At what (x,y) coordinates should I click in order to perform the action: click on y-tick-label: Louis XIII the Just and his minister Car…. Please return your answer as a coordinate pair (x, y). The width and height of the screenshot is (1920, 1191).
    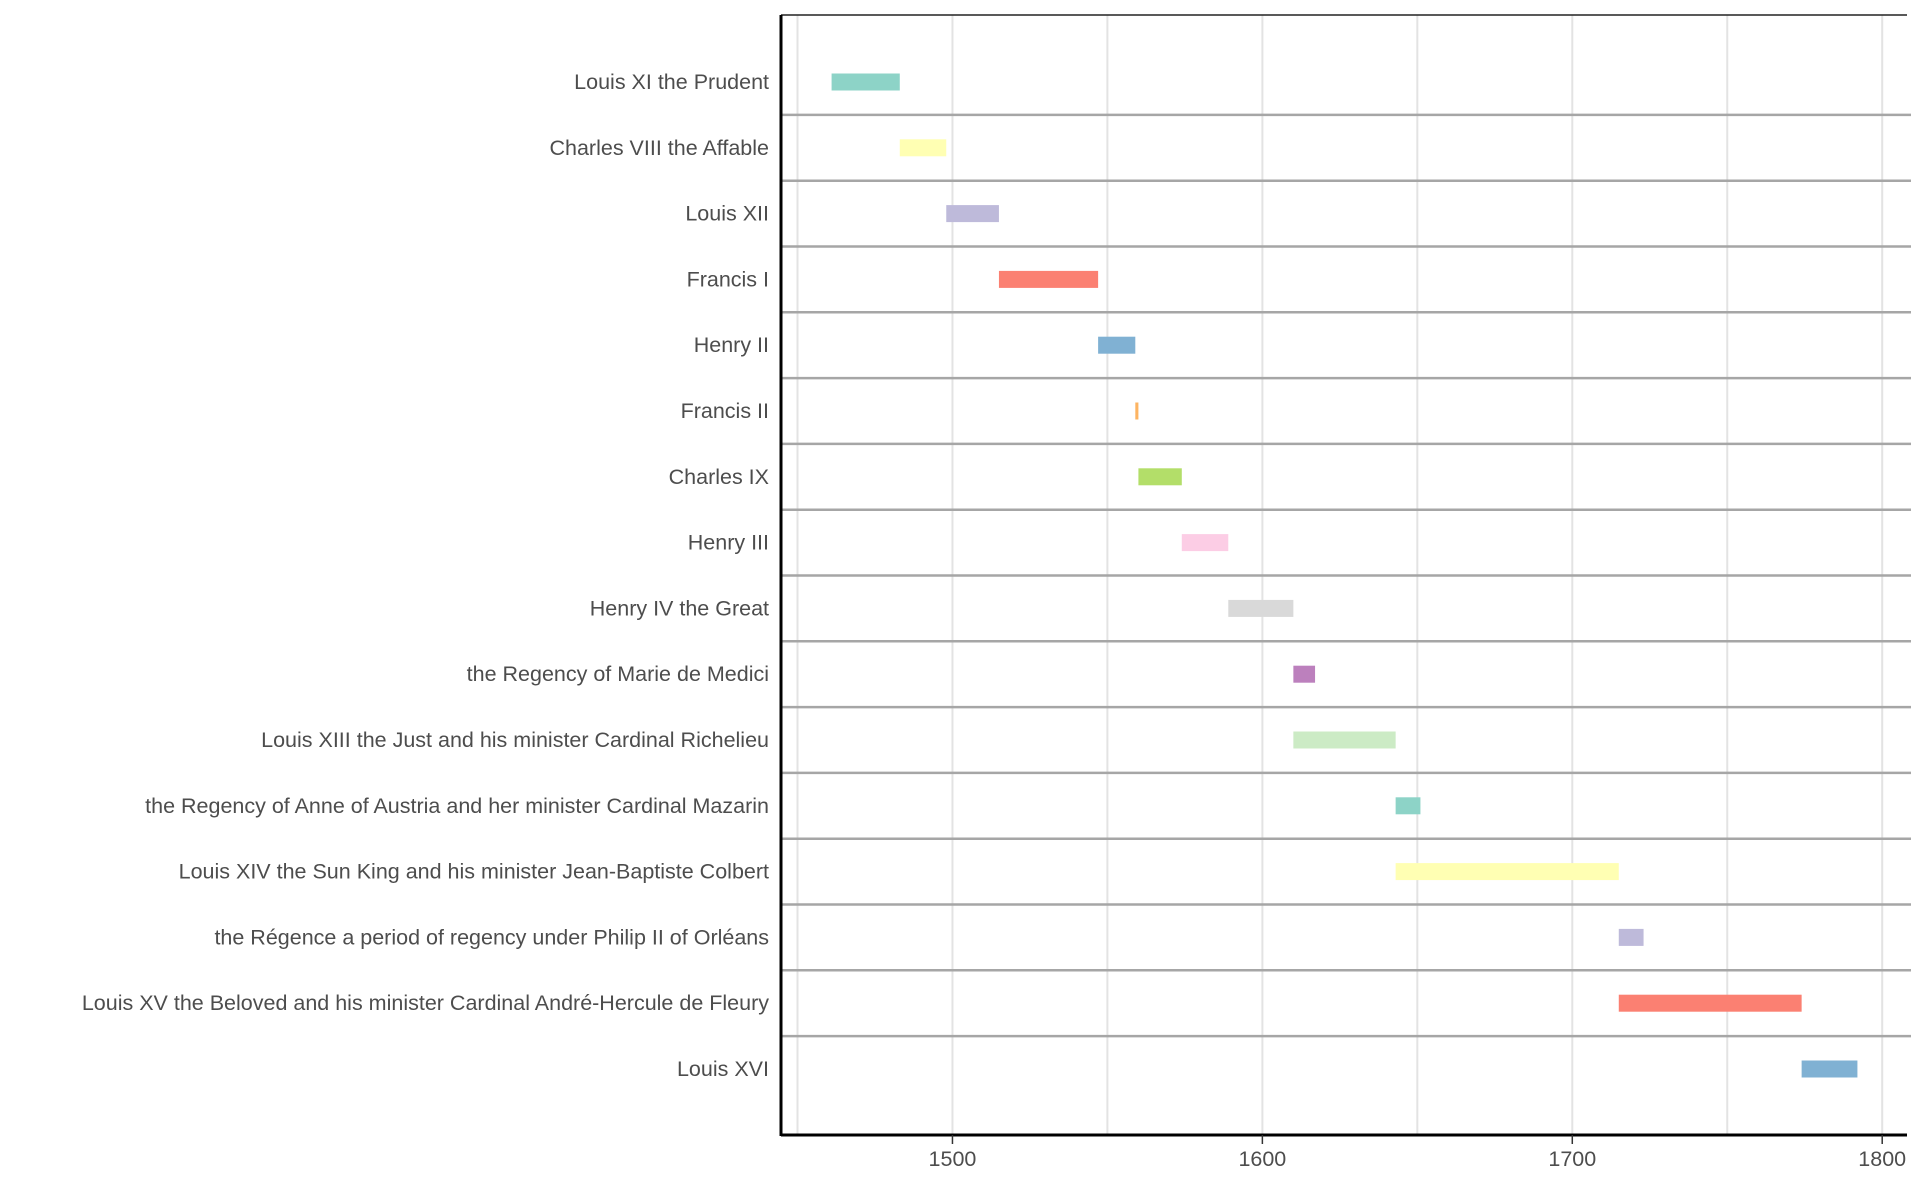
    Looking at the image, I should click on (515, 740).